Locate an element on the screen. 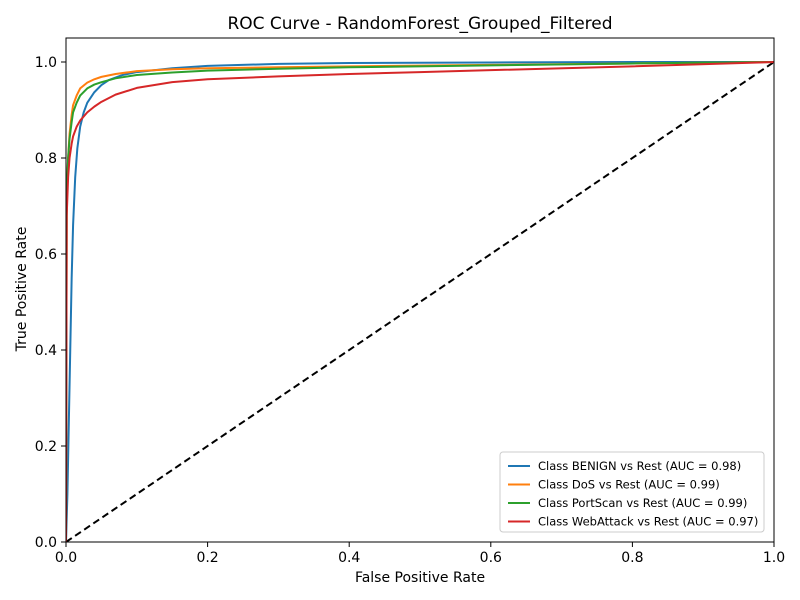 This screenshot has width=800, height=600. y-tick-label: 1.0 is located at coordinates (46, 63).